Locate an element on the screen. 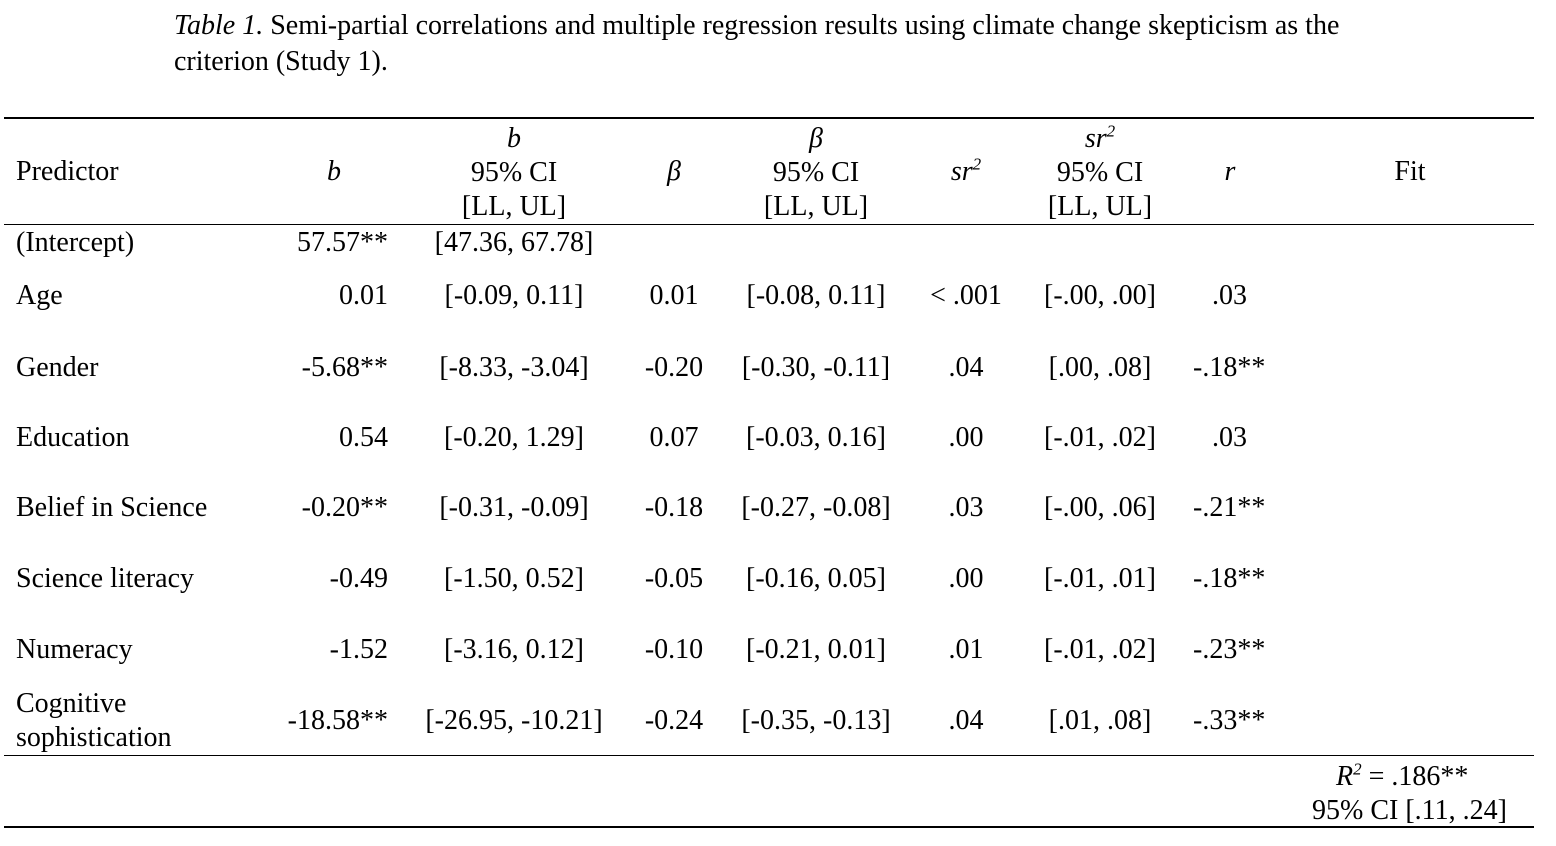 The width and height of the screenshot is (1556, 846). header-sr2-base: sr is located at coordinates (961, 171).